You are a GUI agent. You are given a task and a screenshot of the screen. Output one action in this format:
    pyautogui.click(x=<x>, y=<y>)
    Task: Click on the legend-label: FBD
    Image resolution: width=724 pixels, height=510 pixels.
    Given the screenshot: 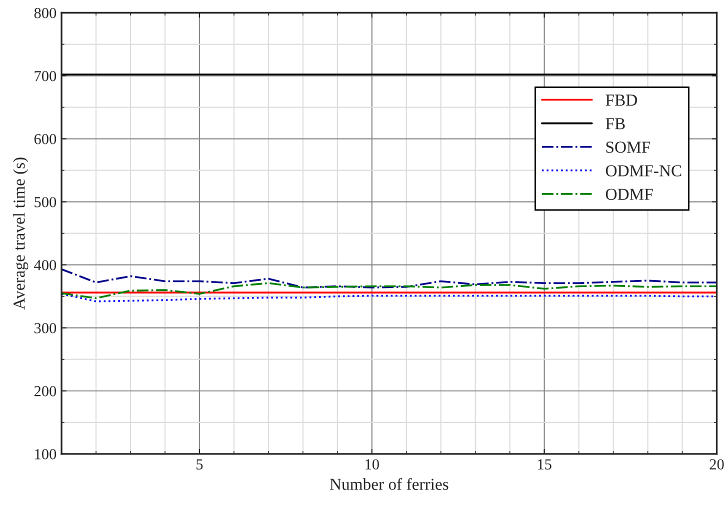 What is the action you would take?
    pyautogui.click(x=621, y=100)
    